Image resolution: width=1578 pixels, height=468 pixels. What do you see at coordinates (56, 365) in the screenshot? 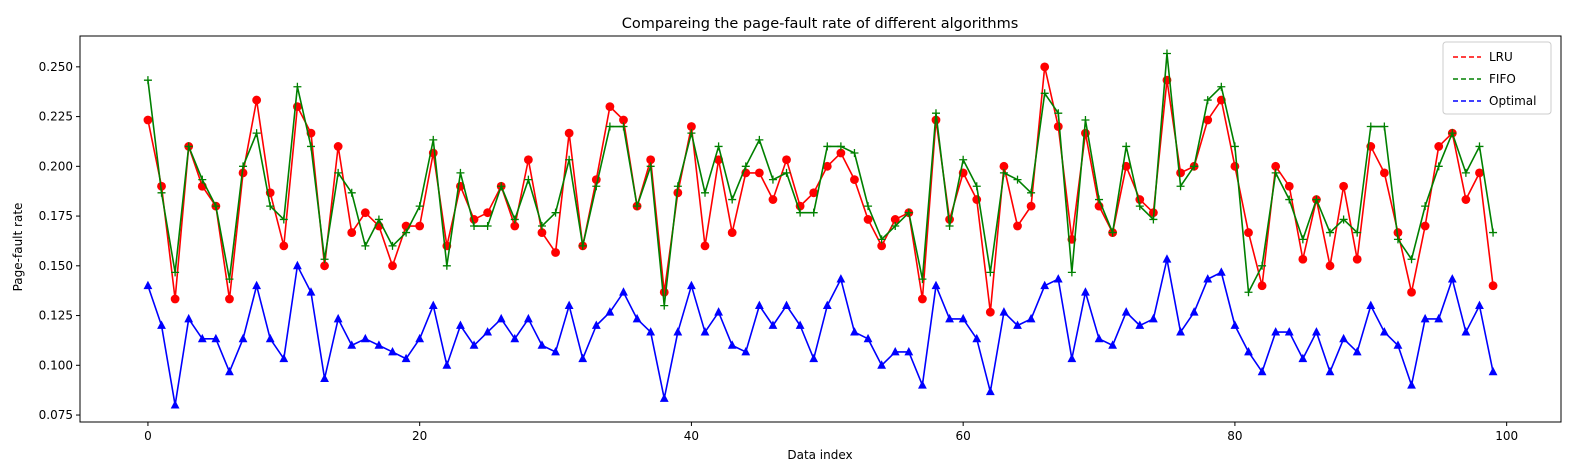
I see `y-tick-label: 0.100` at bounding box center [56, 365].